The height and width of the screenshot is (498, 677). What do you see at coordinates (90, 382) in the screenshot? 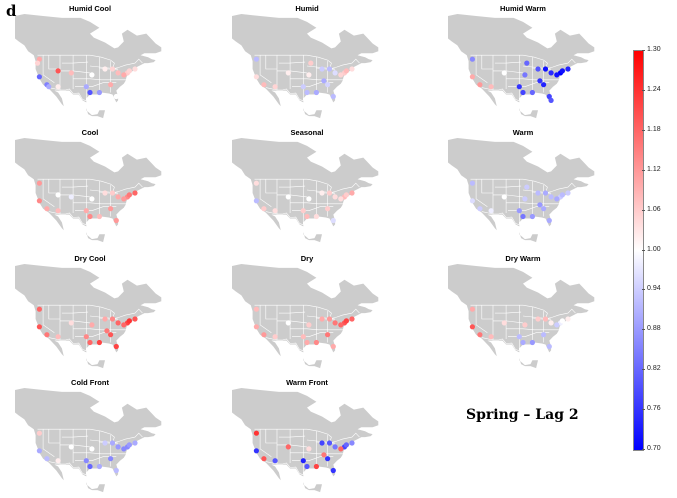
I see `map-title: Cold Front` at bounding box center [90, 382].